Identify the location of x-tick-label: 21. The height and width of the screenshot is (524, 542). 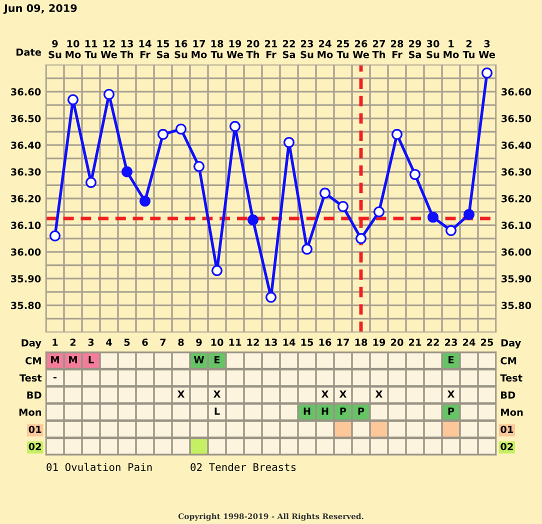
(415, 342).